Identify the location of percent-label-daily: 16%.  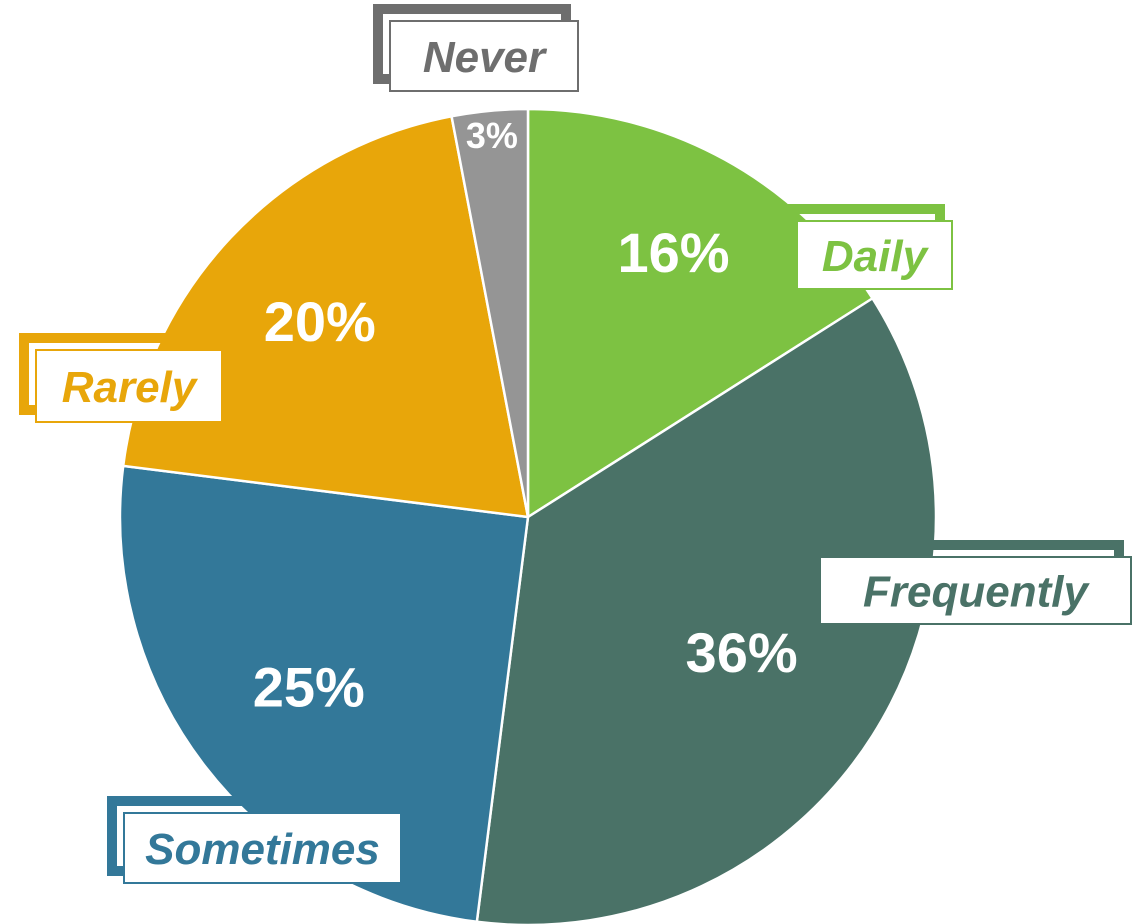
(673, 252).